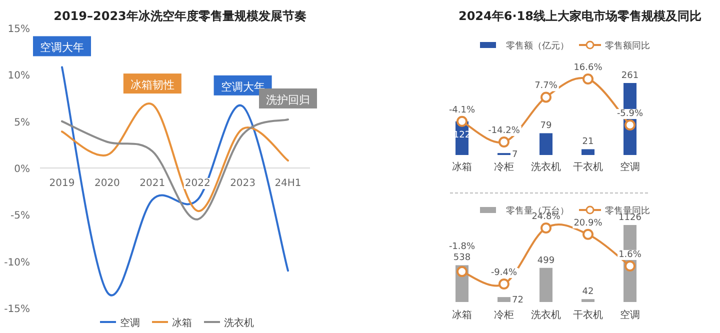 This screenshot has height=333, width=720. What do you see at coordinates (588, 223) in the screenshot?
I see `data-label: 20.9%` at bounding box center [588, 223].